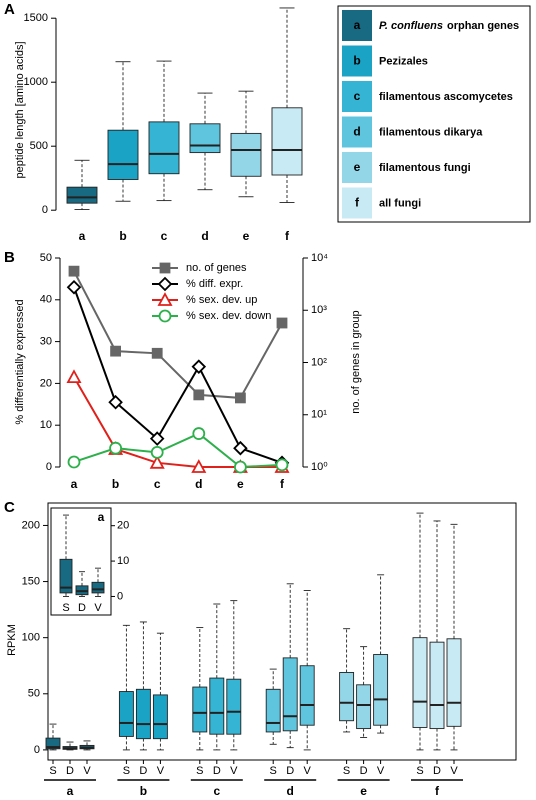 The height and width of the screenshot is (800, 536). What do you see at coordinates (214, 284) in the screenshot?
I see `legend-label: % diff. expr.` at bounding box center [214, 284].